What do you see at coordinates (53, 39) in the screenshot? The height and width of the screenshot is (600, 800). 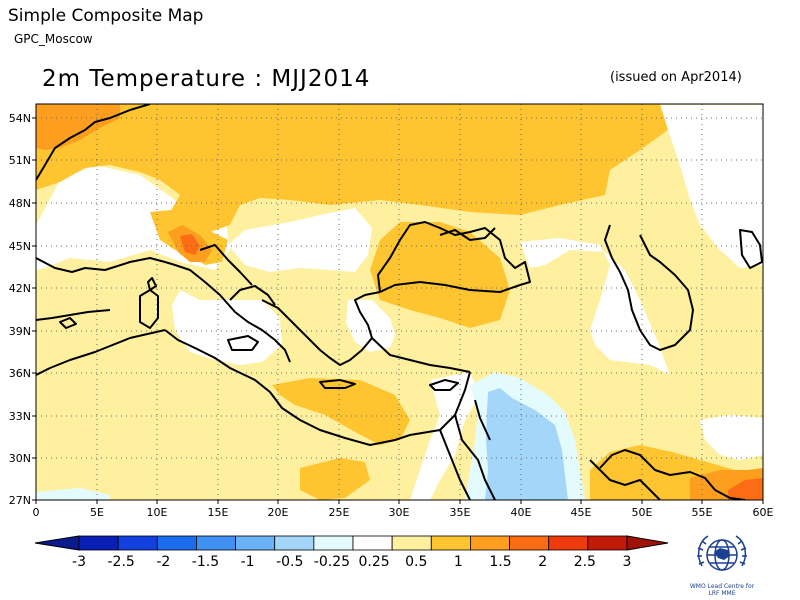 I see `page-subtitle: GPC_Moscow` at bounding box center [53, 39].